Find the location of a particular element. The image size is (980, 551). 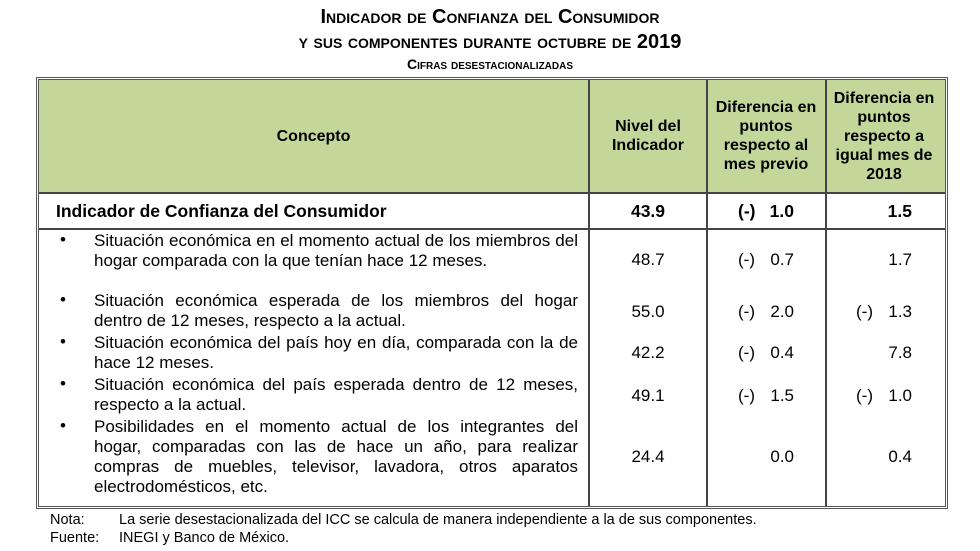

table-title: Indicador de Confianza del Consumidor is located at coordinates (490, 17).